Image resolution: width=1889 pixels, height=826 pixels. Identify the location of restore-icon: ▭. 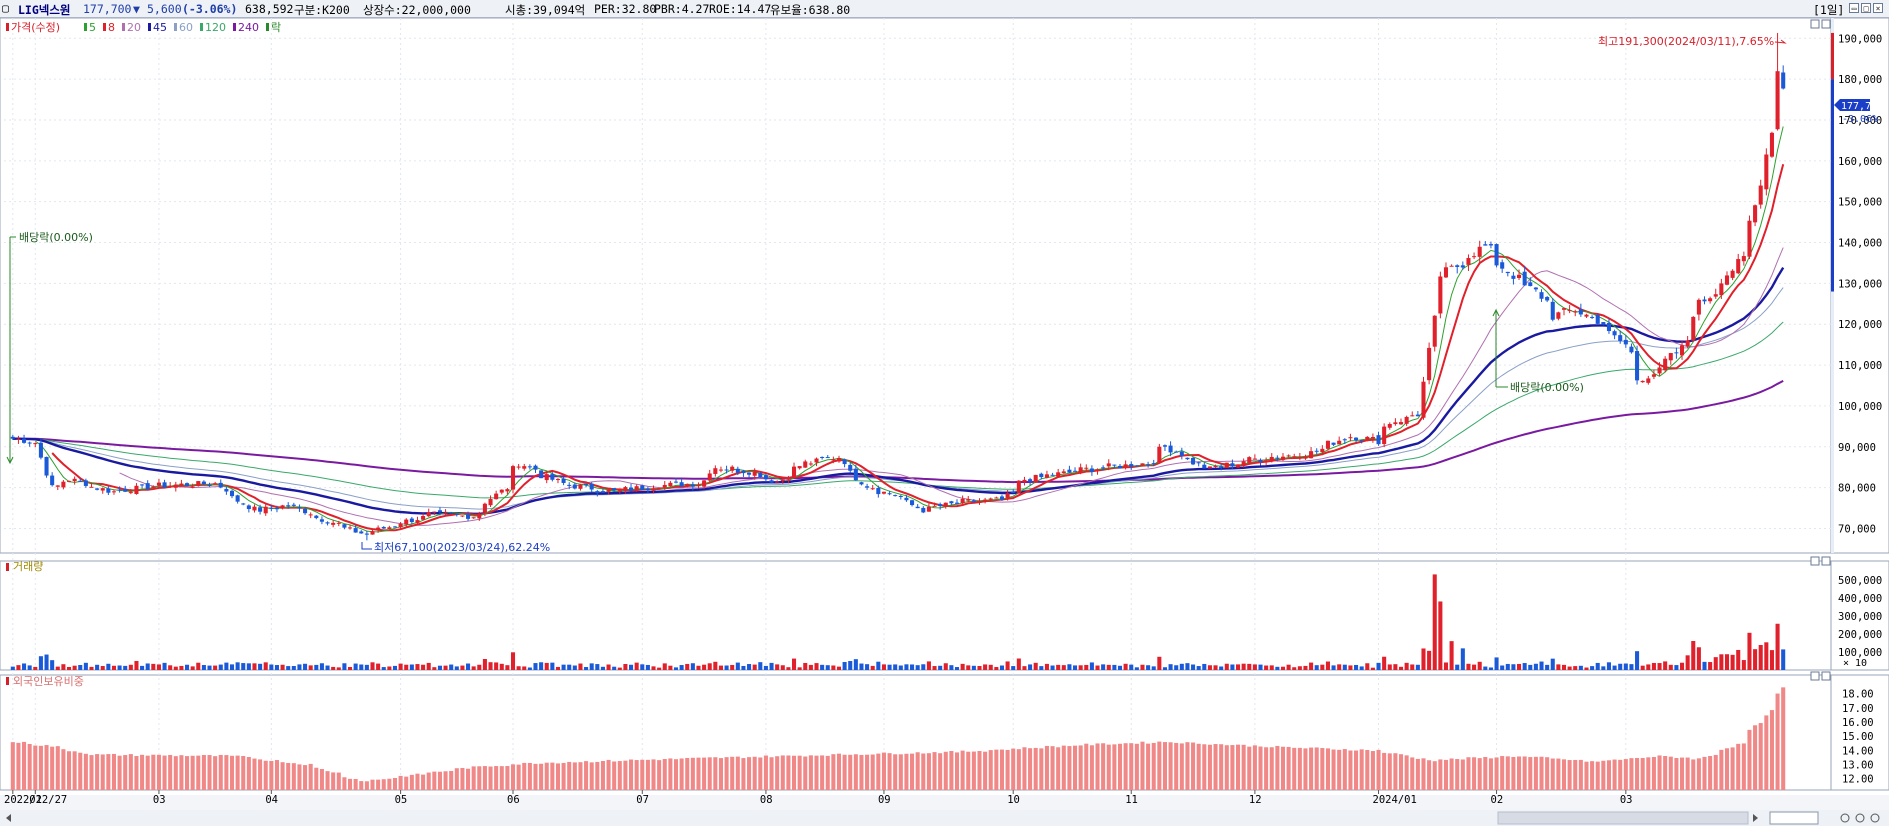
(1854, 8).